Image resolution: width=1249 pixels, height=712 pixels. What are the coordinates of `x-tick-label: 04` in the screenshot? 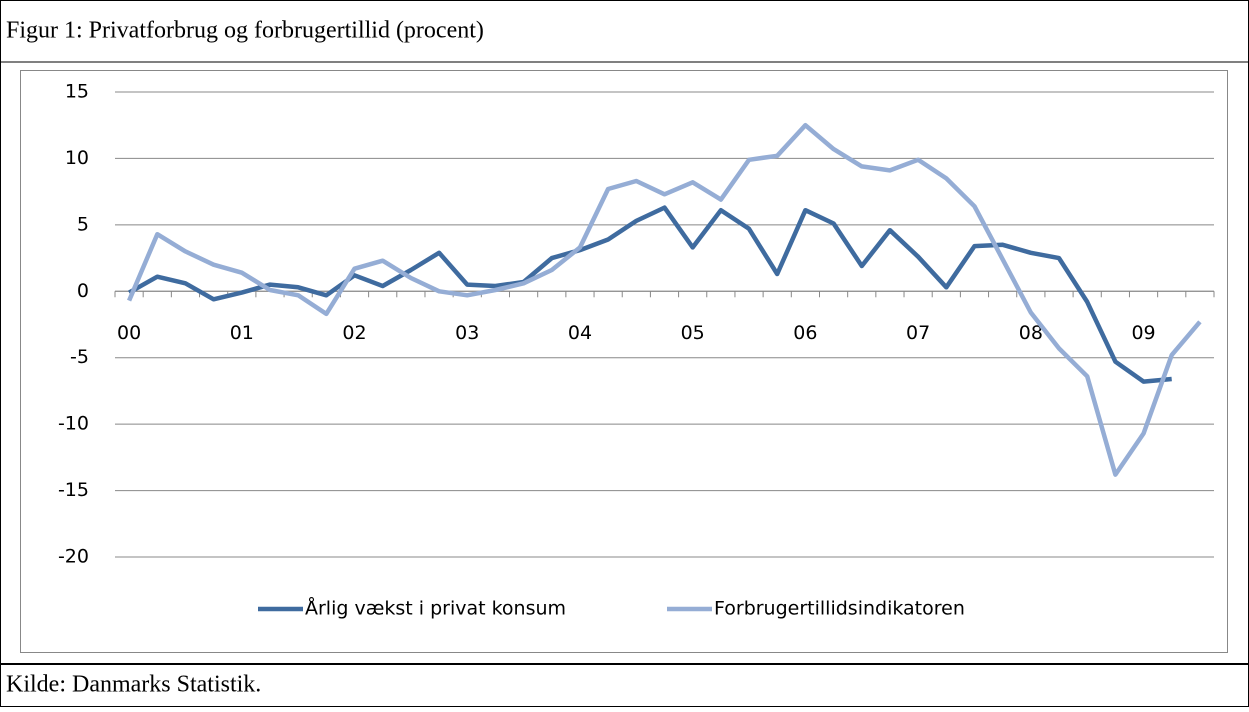 It's located at (580, 333).